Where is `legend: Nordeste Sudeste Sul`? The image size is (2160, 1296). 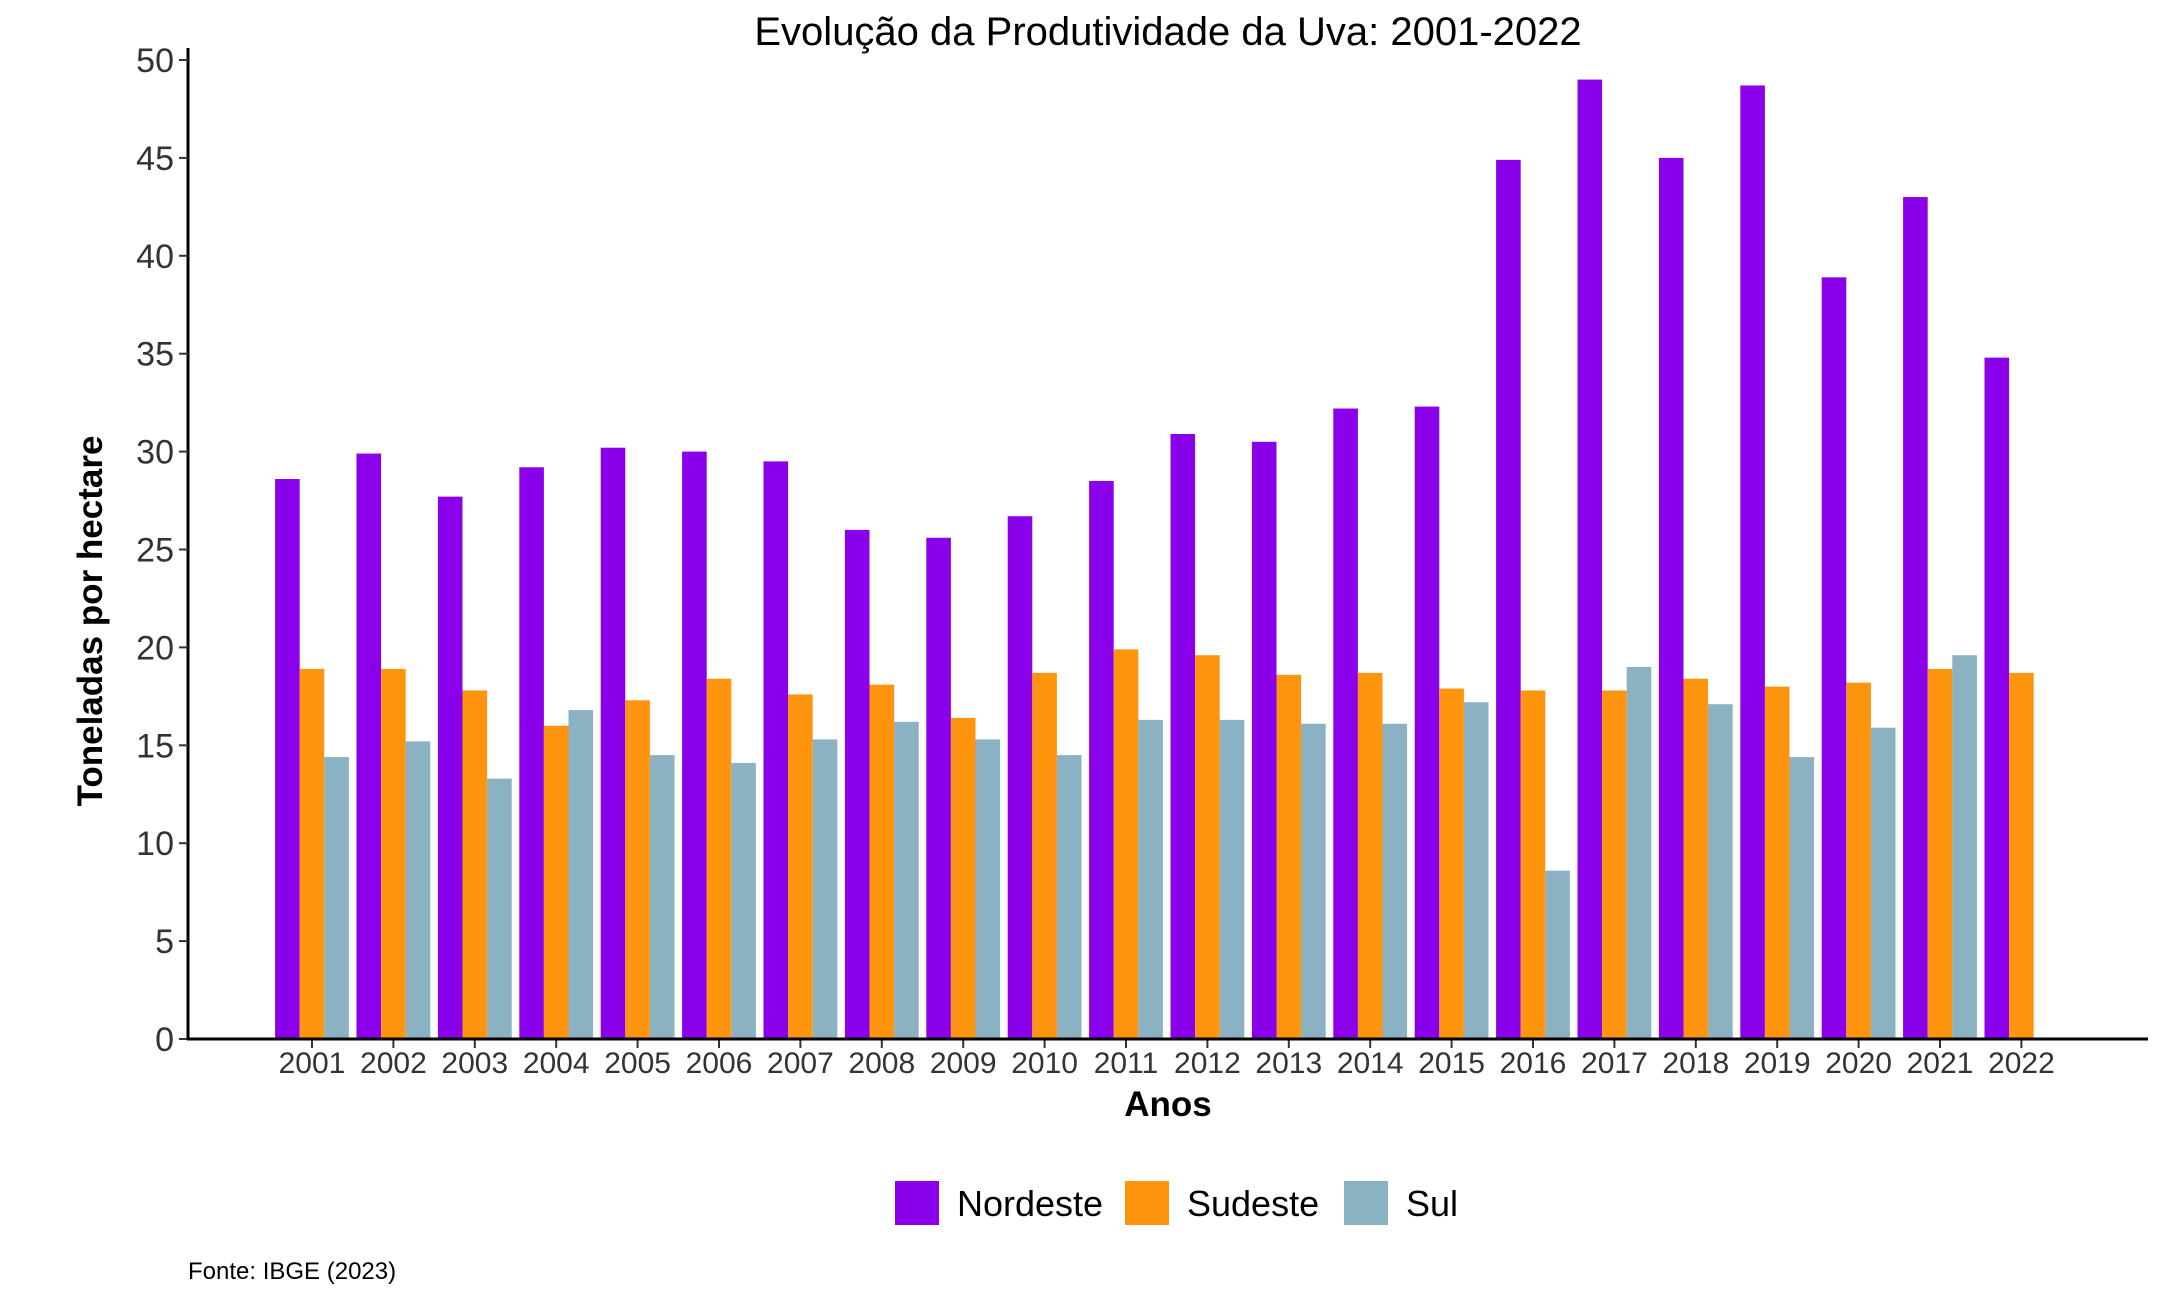 legend: Nordeste Sudeste Sul is located at coordinates (1176, 1203).